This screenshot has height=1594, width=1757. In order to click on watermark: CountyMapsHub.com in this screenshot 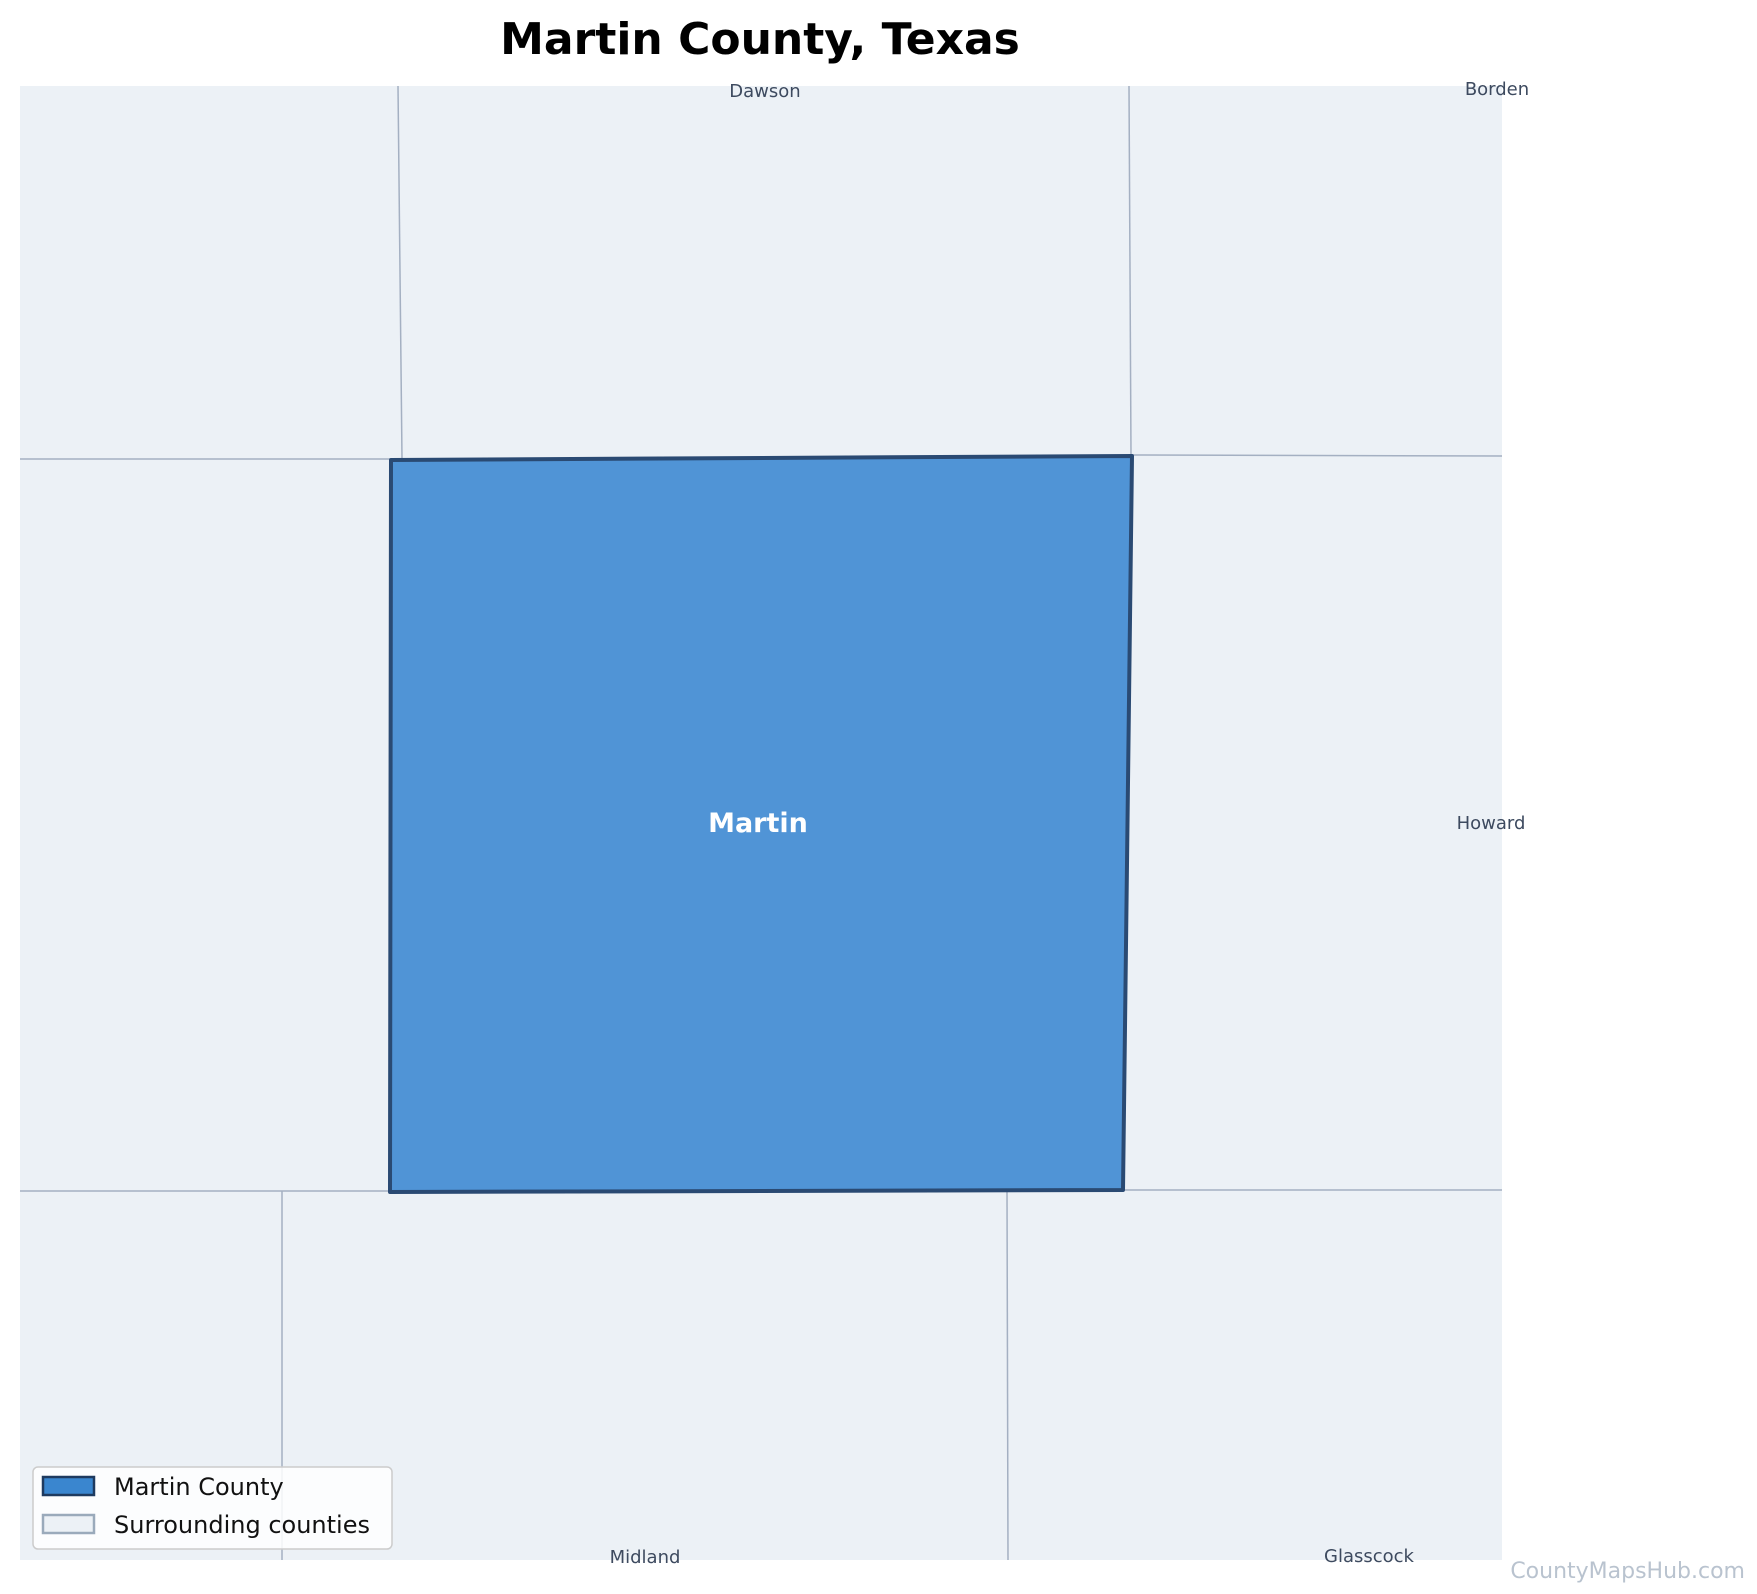, I will do `click(1627, 1571)`.